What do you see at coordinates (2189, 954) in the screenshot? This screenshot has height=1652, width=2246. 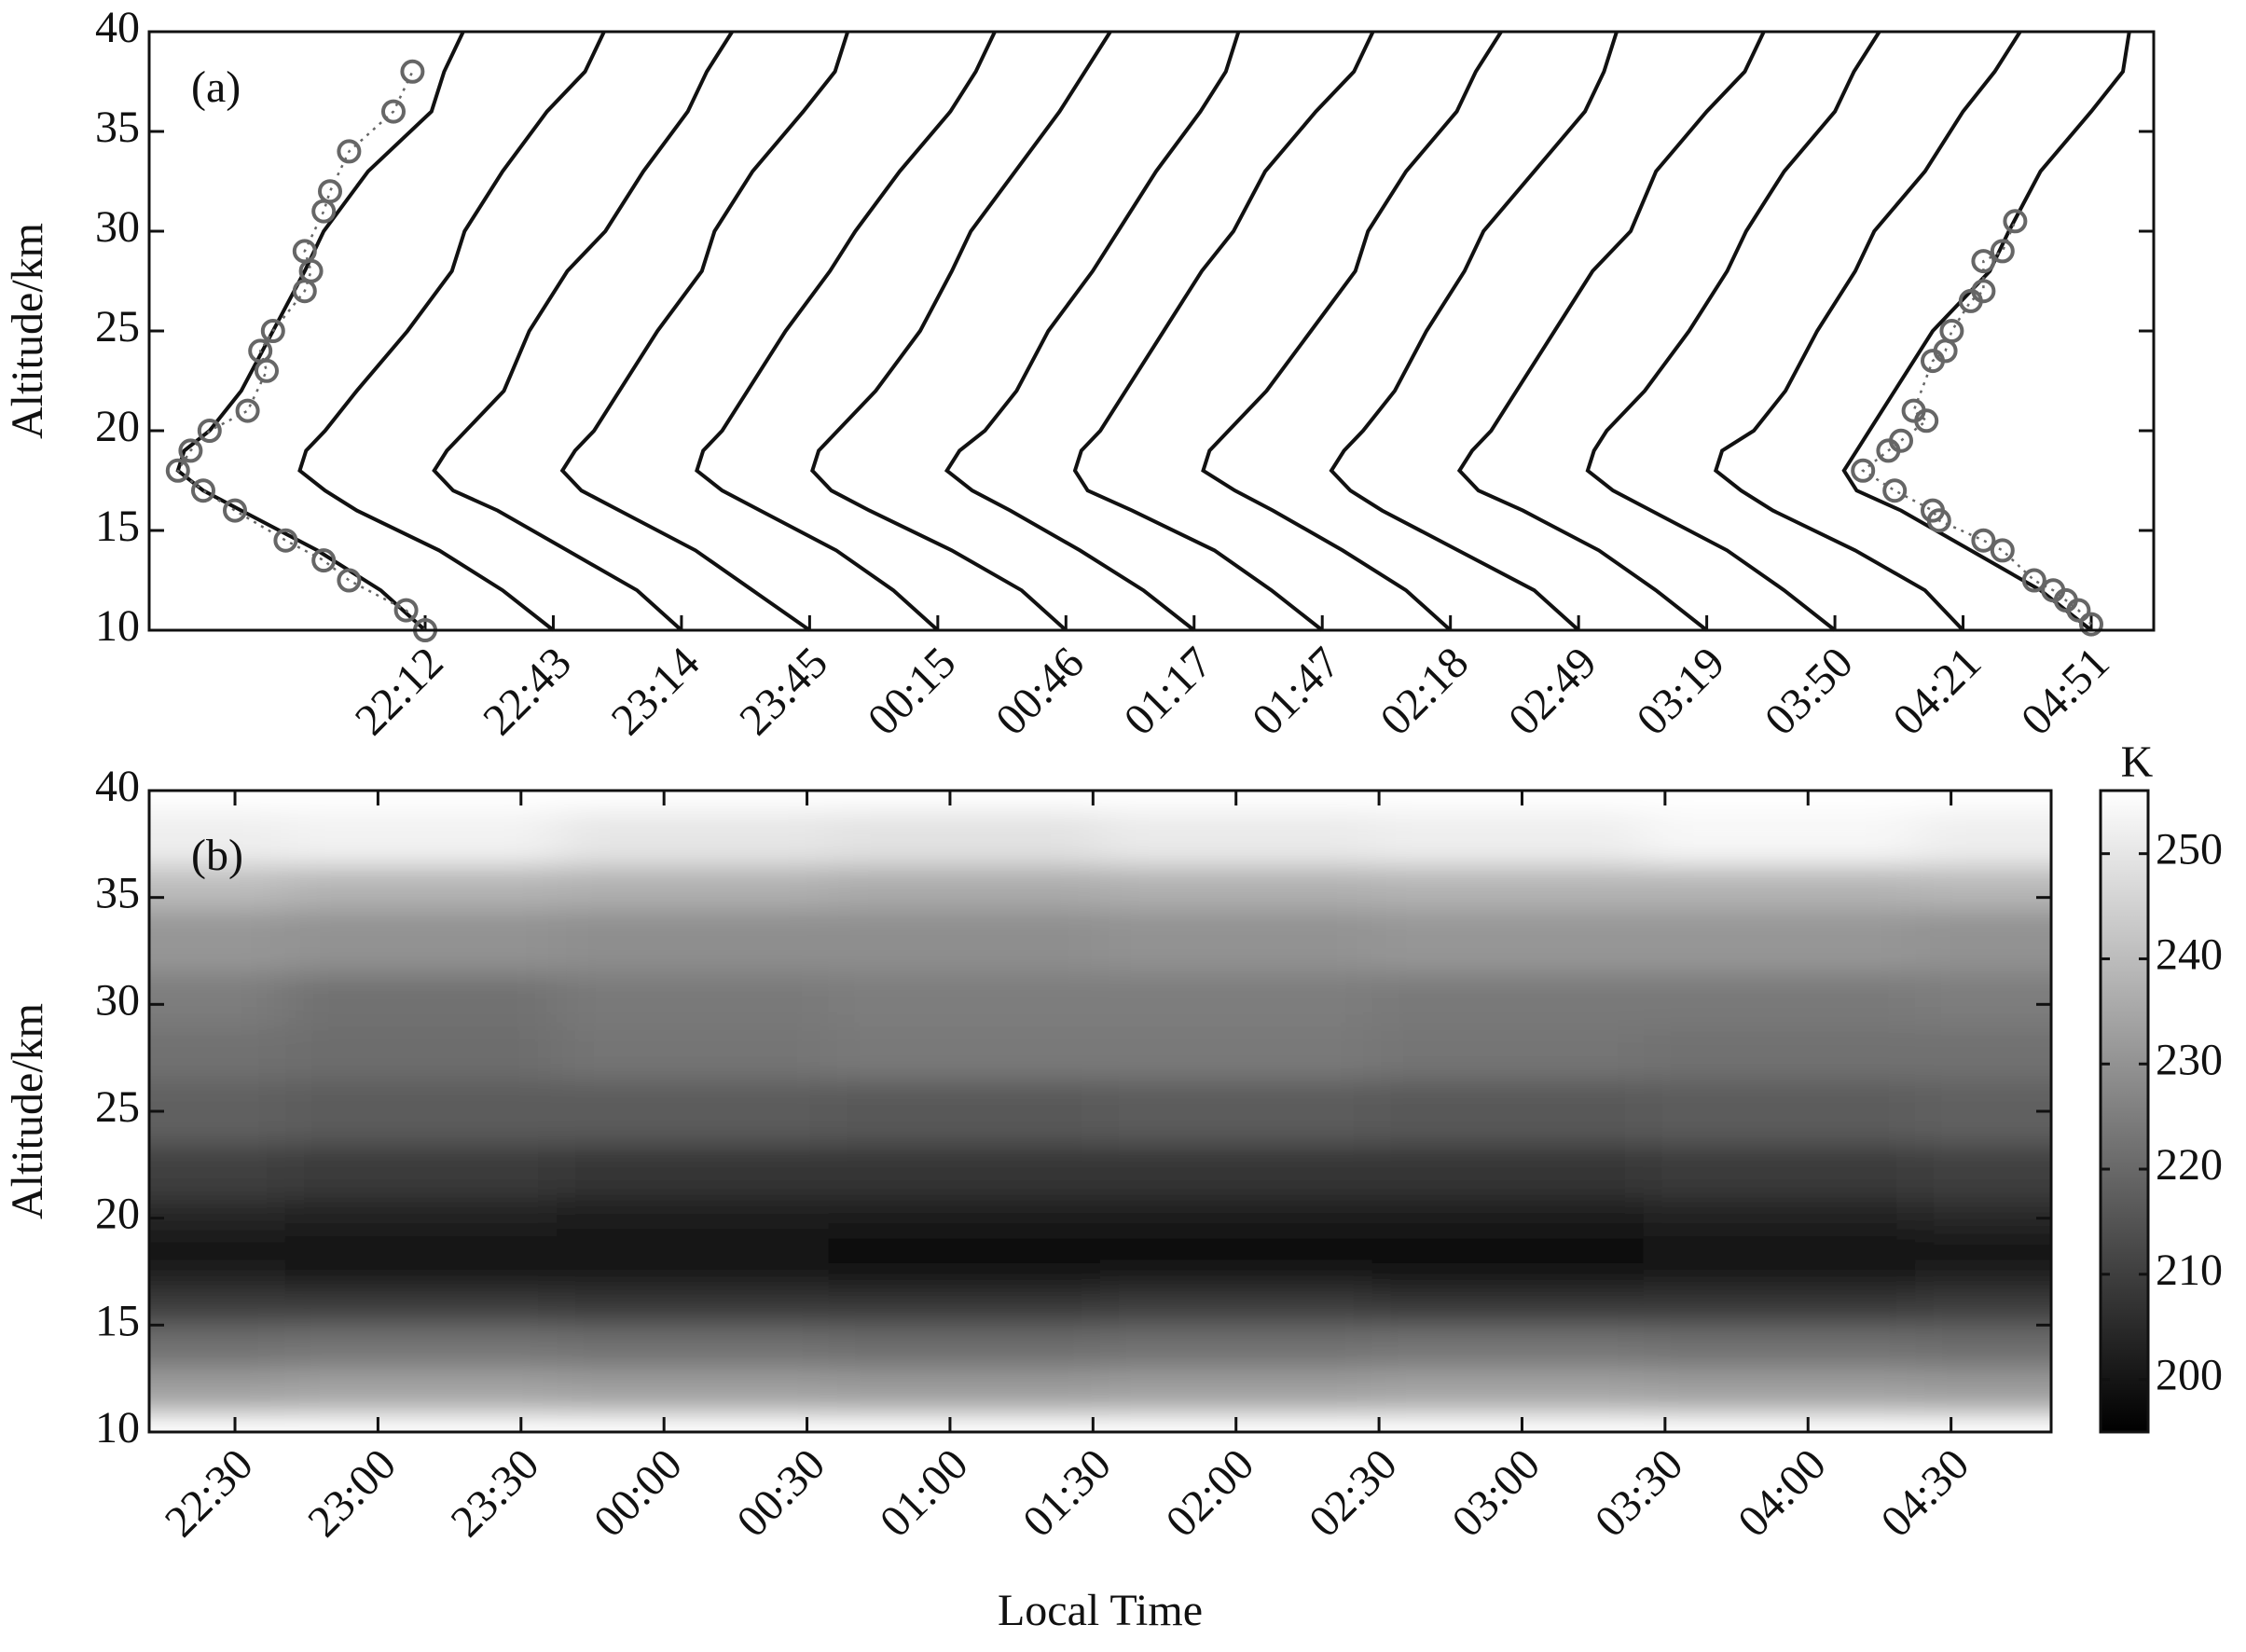 I see `colorbar-tick-label: 240` at bounding box center [2189, 954].